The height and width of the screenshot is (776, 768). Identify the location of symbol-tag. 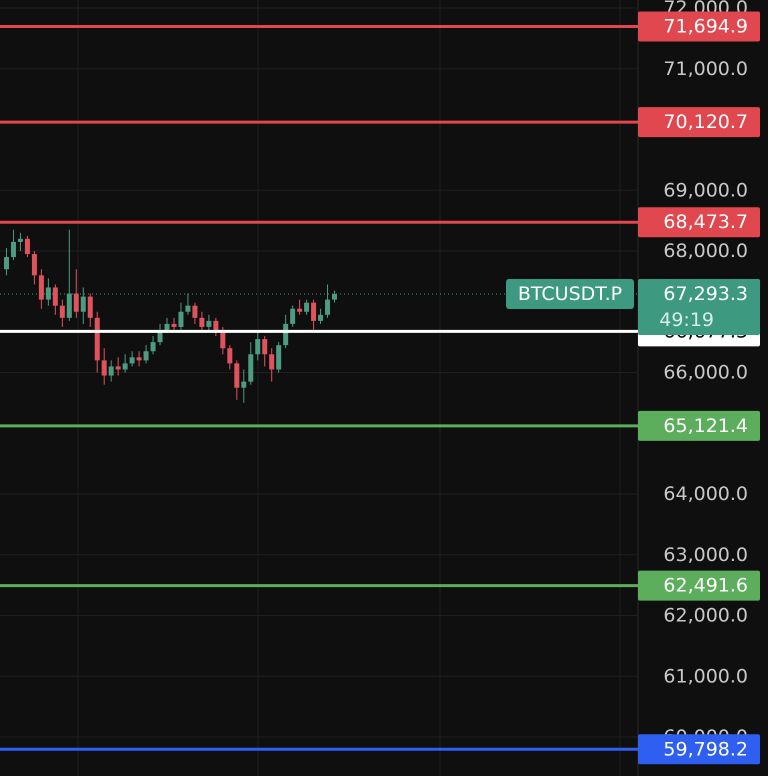
(570, 293).